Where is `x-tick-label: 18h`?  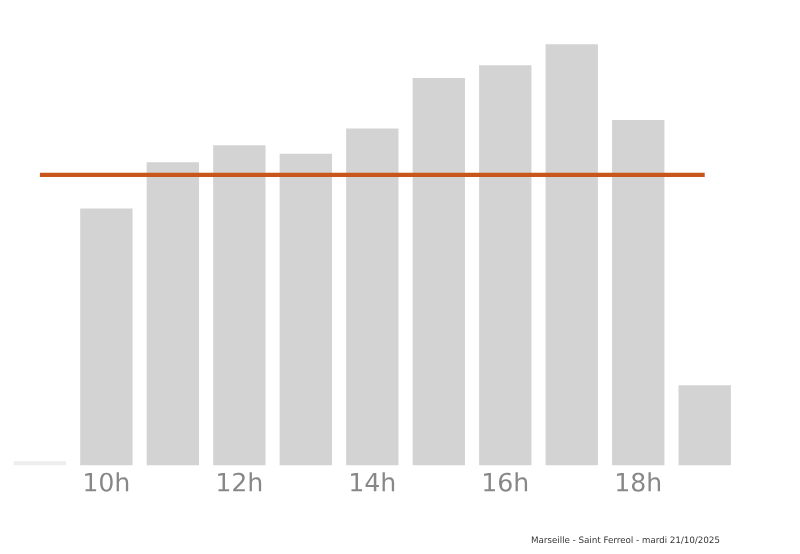
x-tick-label: 18h is located at coordinates (639, 481).